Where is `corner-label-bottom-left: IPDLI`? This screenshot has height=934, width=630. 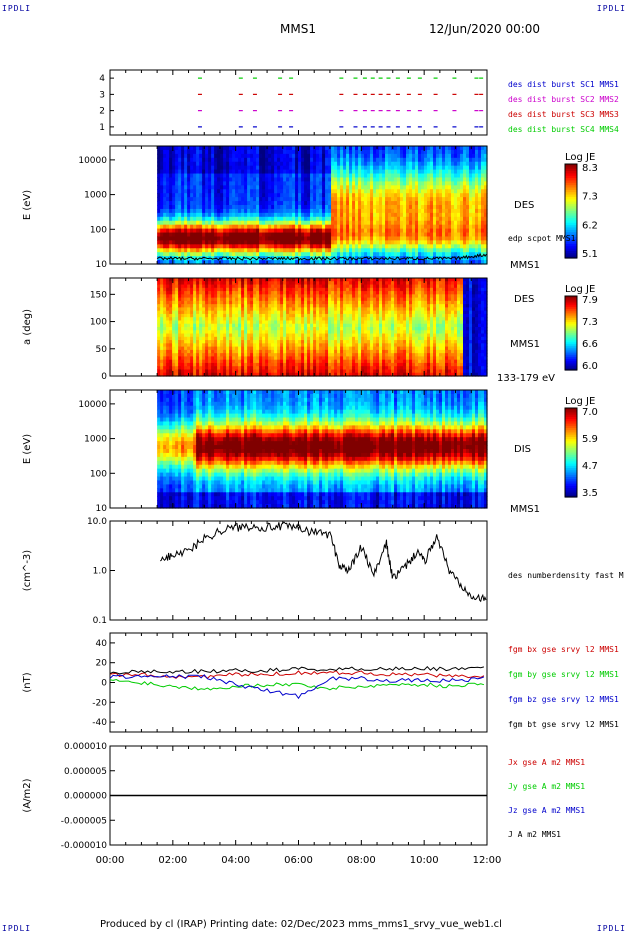
corner-label-bottom-left: IPDLI is located at coordinates (17, 928).